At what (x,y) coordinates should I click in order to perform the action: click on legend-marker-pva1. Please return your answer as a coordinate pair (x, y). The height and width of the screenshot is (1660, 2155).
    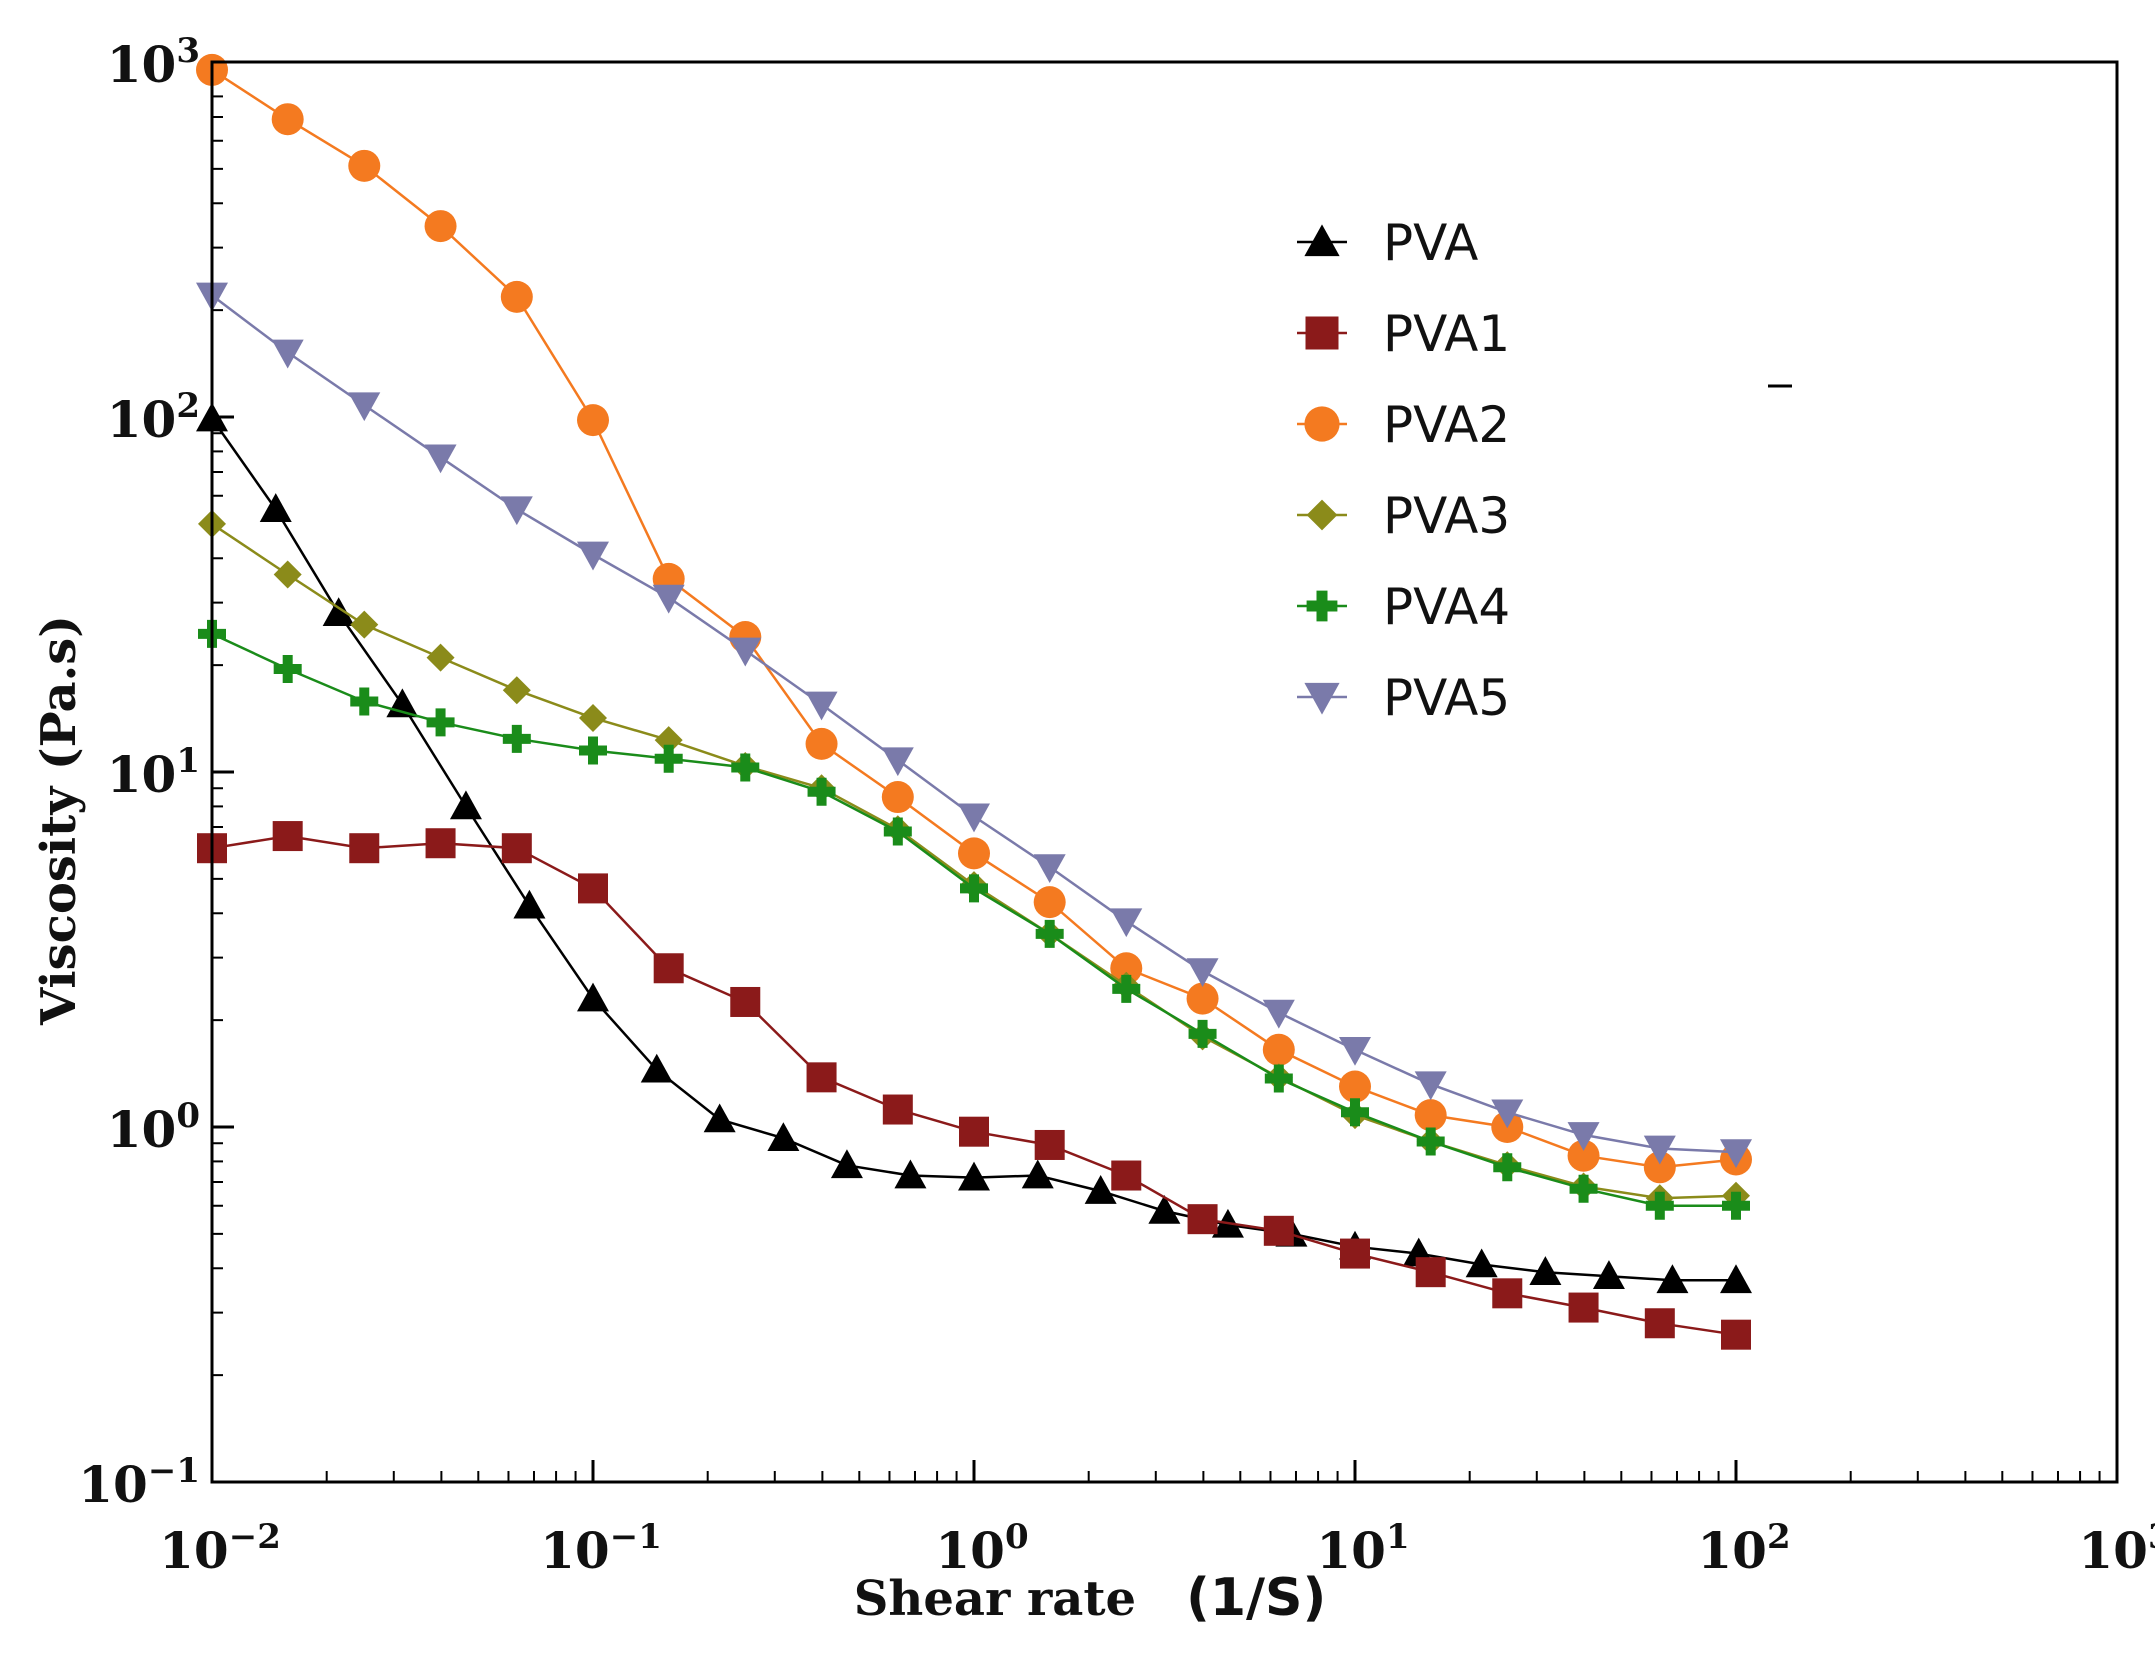
    Looking at the image, I should click on (1322, 333).